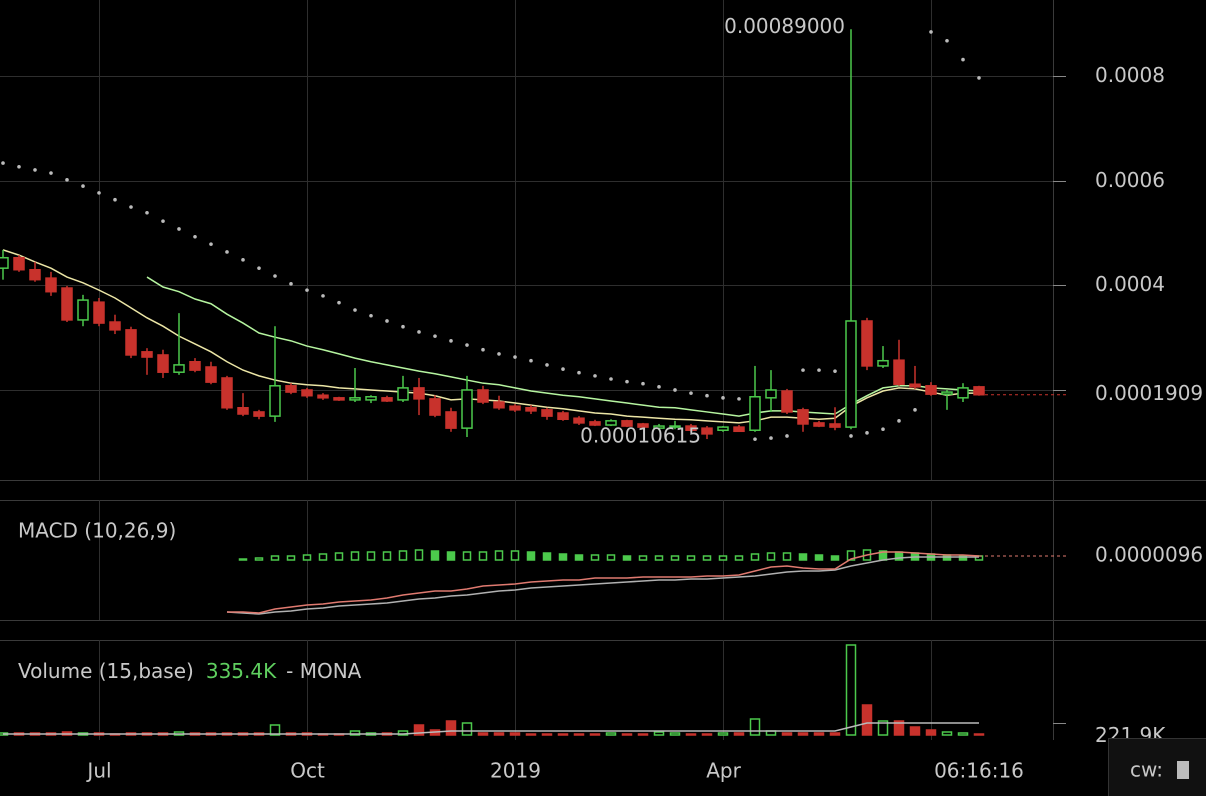 This screenshot has height=796, width=1206. I want to click on y-tick-label: 0.0004, so click(1130, 284).